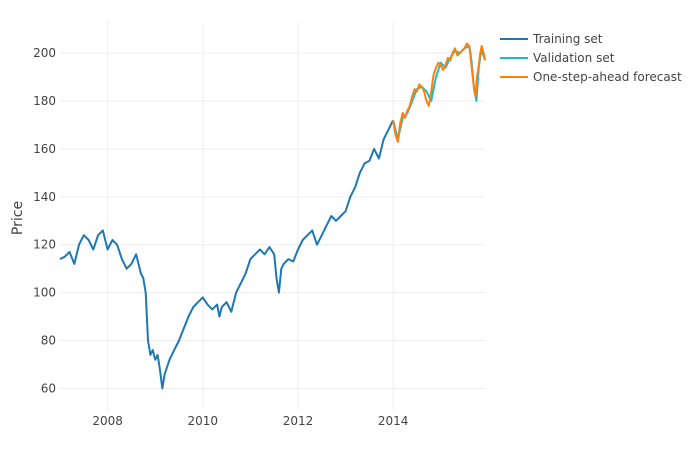 The image size is (700, 450). Describe the element at coordinates (44, 149) in the screenshot. I see `y-tick-label: 160` at that location.